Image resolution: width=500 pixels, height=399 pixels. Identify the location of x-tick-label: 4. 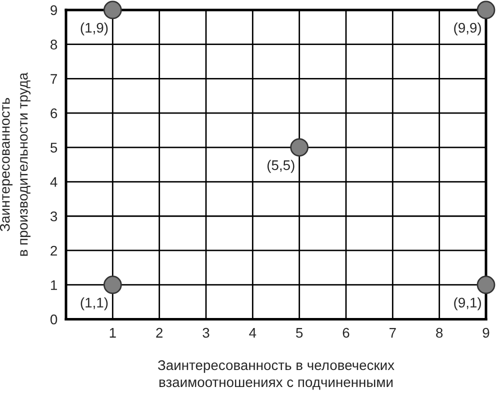
(252, 333).